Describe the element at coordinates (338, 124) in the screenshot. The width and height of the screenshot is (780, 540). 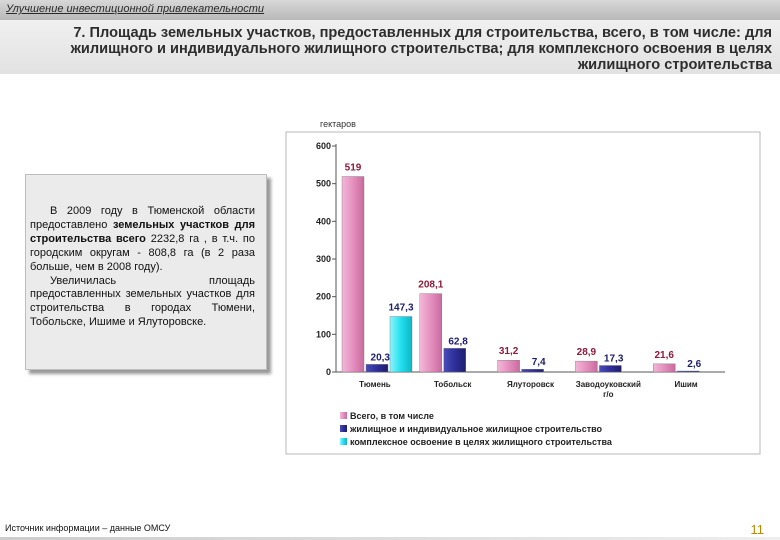
I see `unit-label: гектаров` at that location.